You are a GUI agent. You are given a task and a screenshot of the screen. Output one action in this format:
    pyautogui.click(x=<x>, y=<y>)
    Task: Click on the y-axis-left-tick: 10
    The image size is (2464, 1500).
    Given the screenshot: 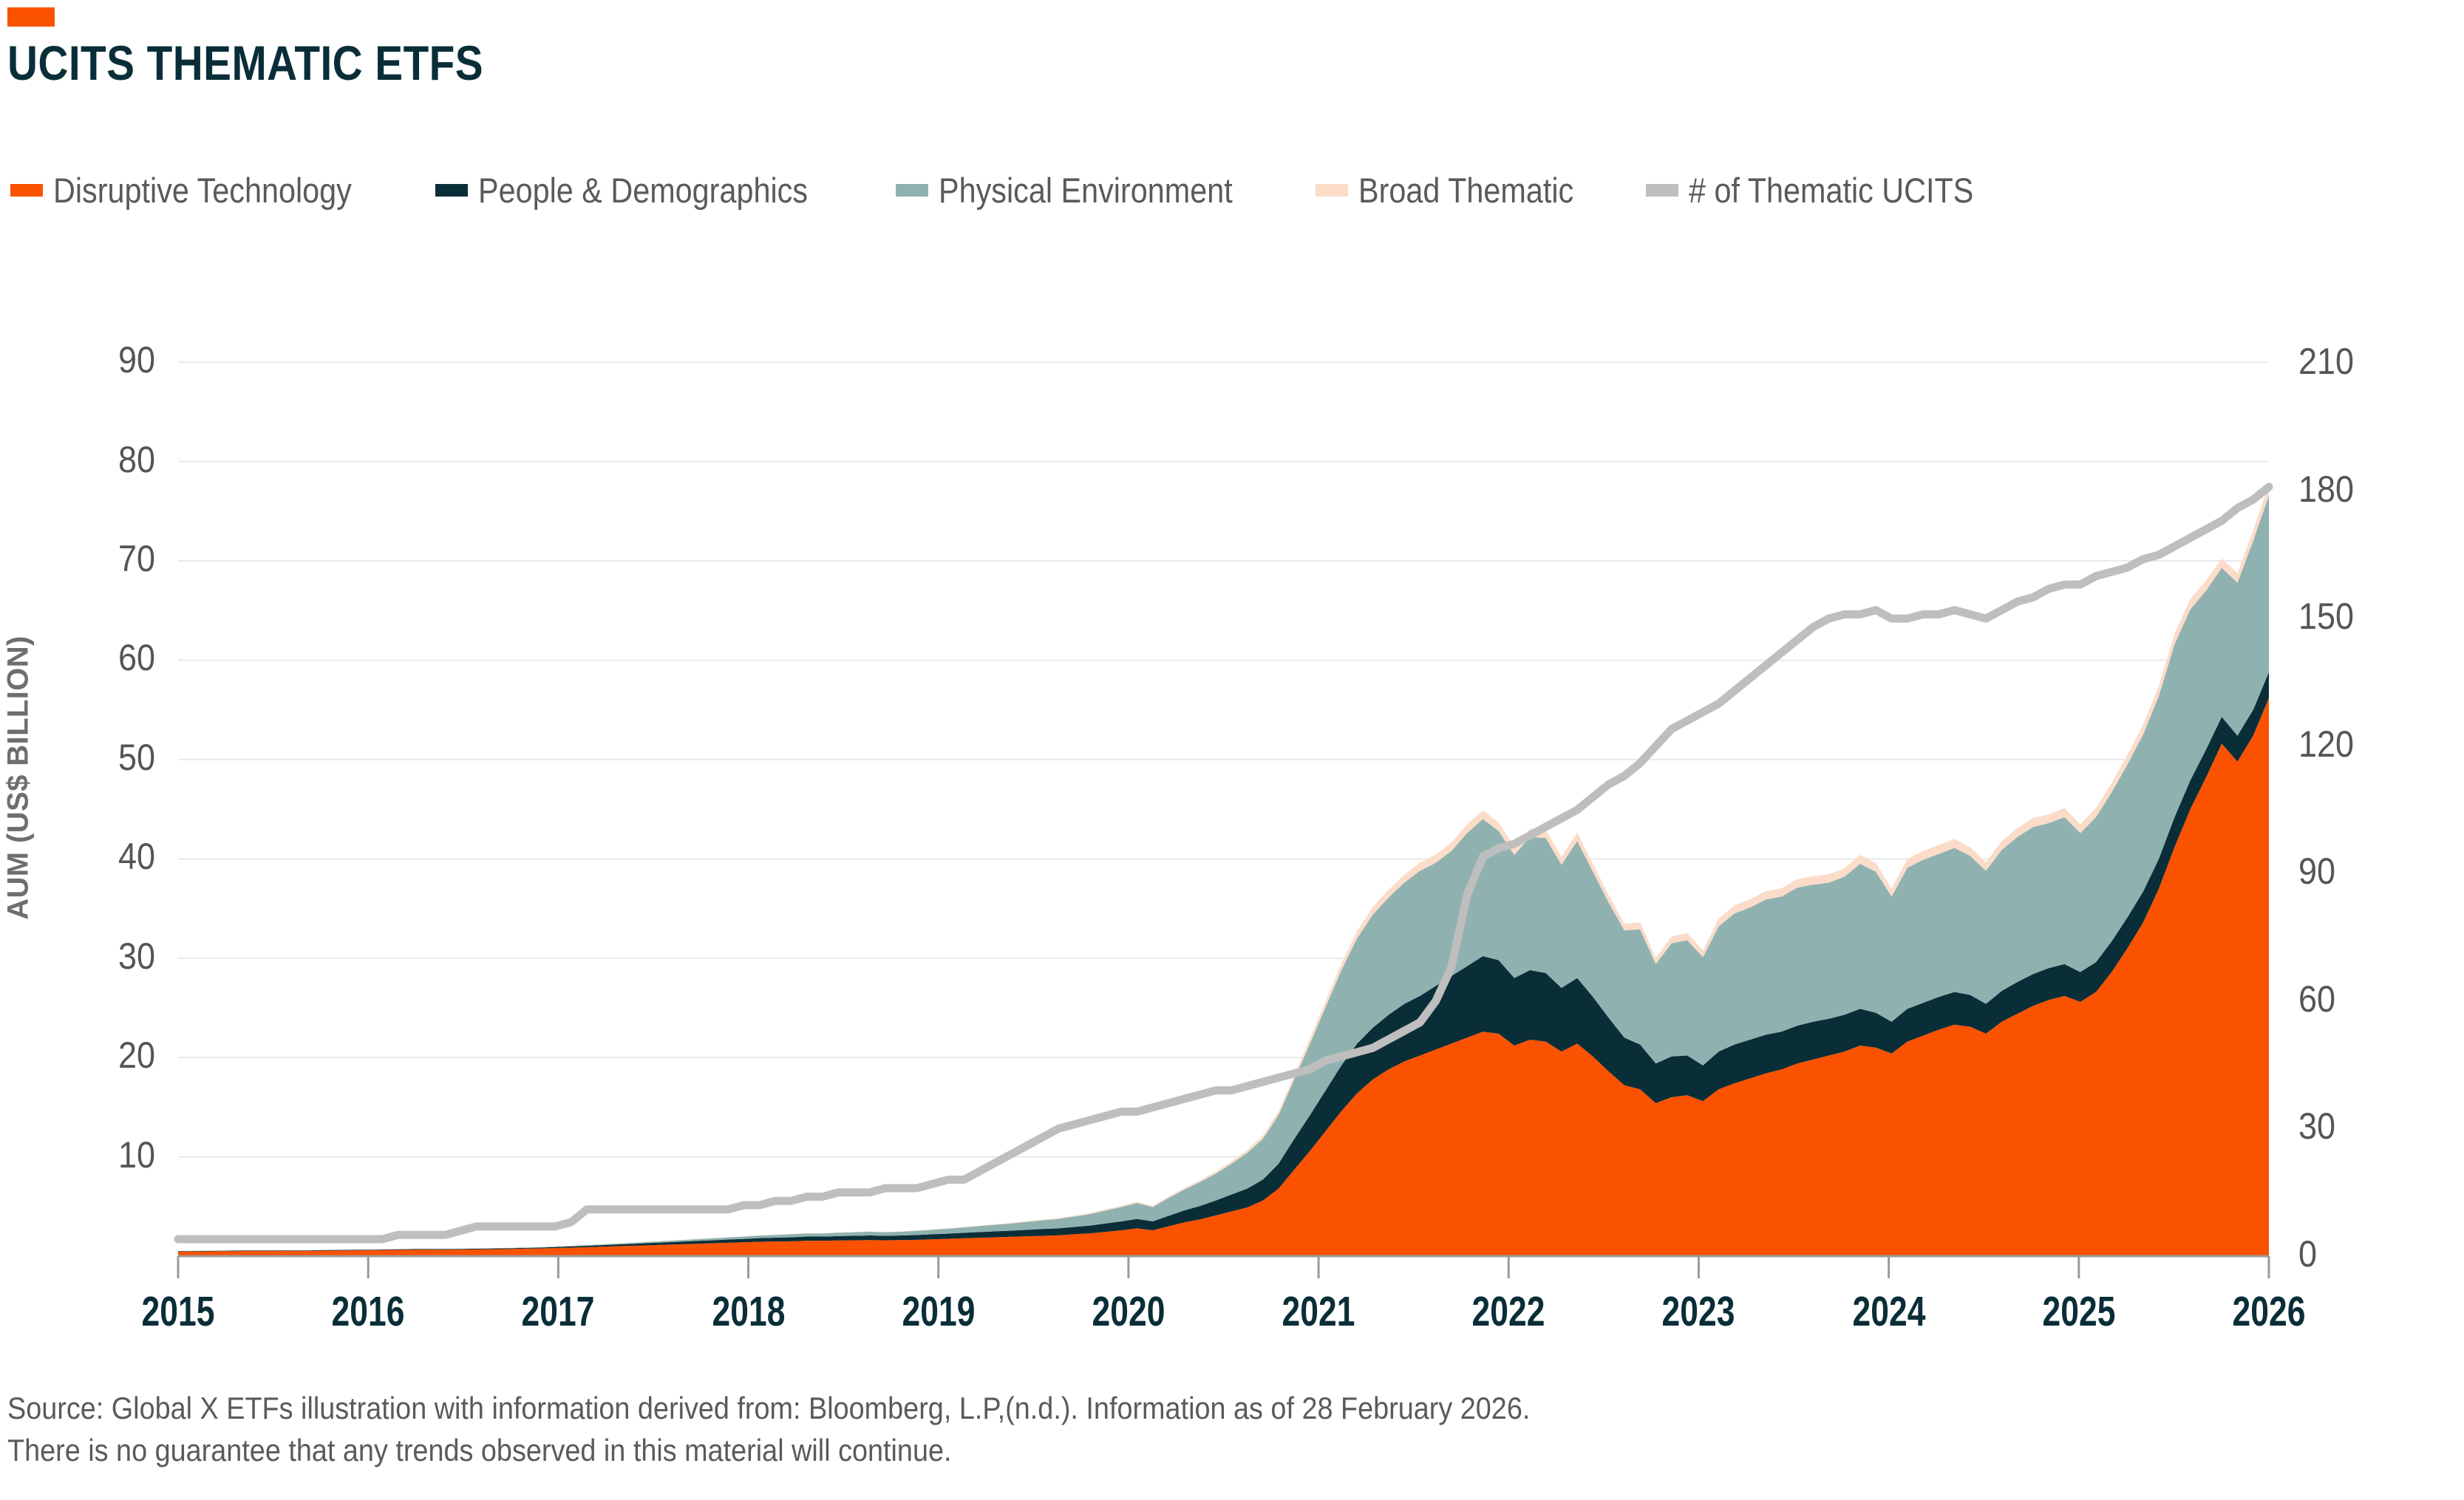 What is the action you would take?
    pyautogui.click(x=136, y=1154)
    